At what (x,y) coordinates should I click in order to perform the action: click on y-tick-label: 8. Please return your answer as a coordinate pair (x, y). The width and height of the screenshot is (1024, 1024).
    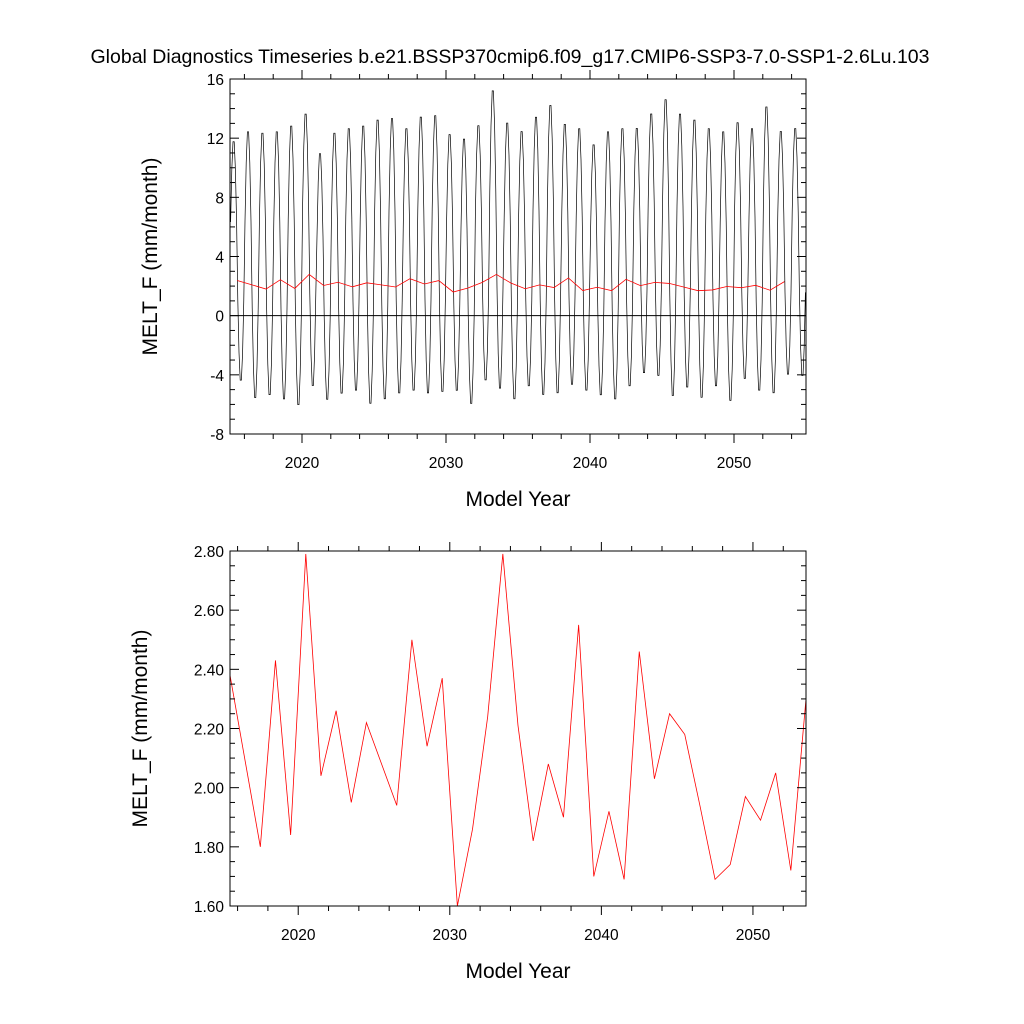
    Looking at the image, I should click on (219, 198).